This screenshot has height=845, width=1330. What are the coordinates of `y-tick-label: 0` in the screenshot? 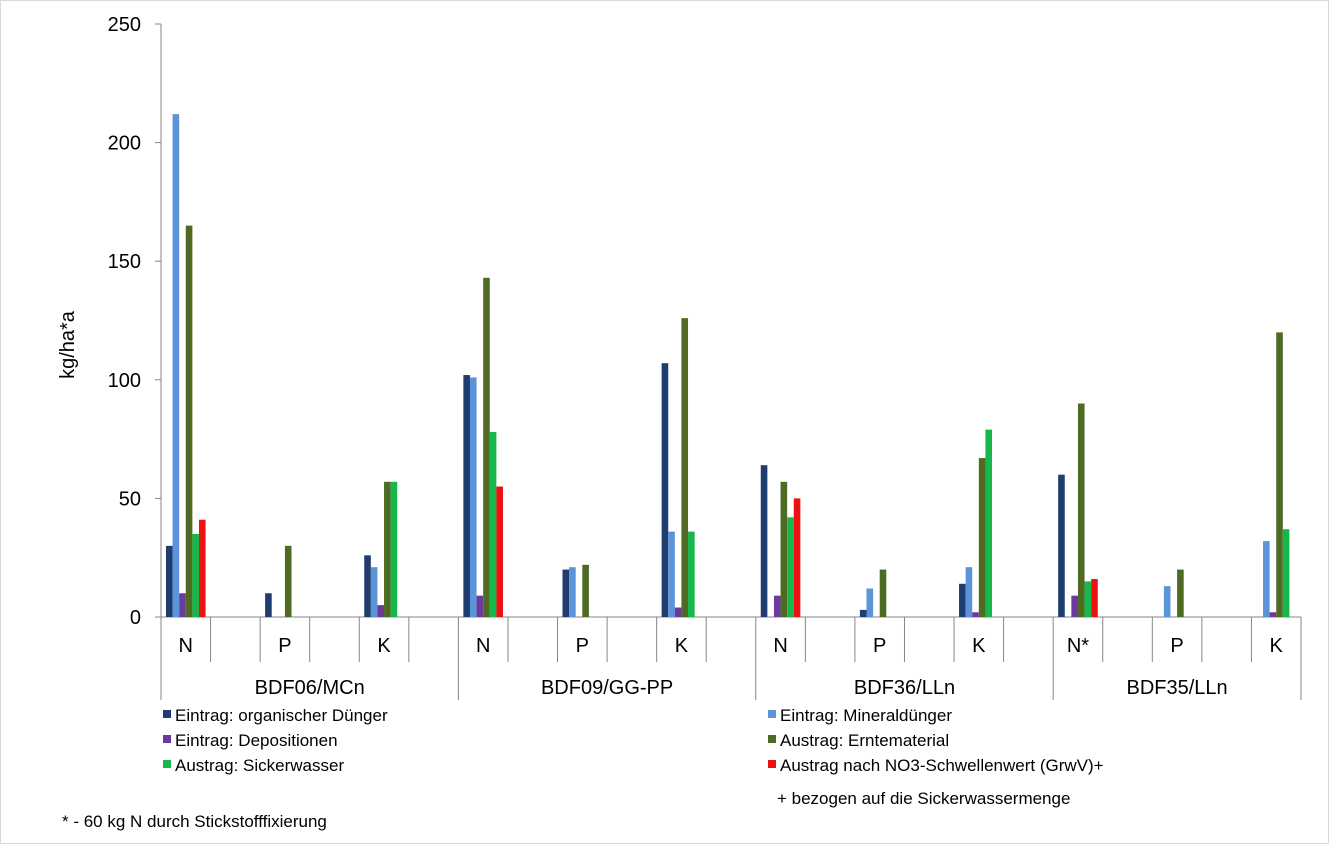 It's located at (135, 618).